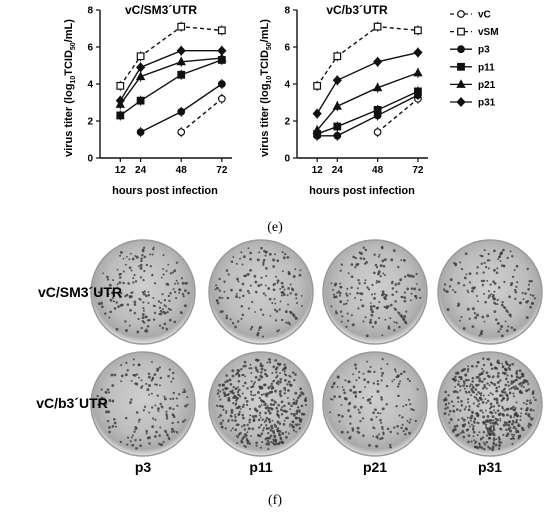 The width and height of the screenshot is (550, 512). Describe the element at coordinates (474, 59) in the screenshot. I see `legend: vC vSM p3 p11 p21 p31` at that location.